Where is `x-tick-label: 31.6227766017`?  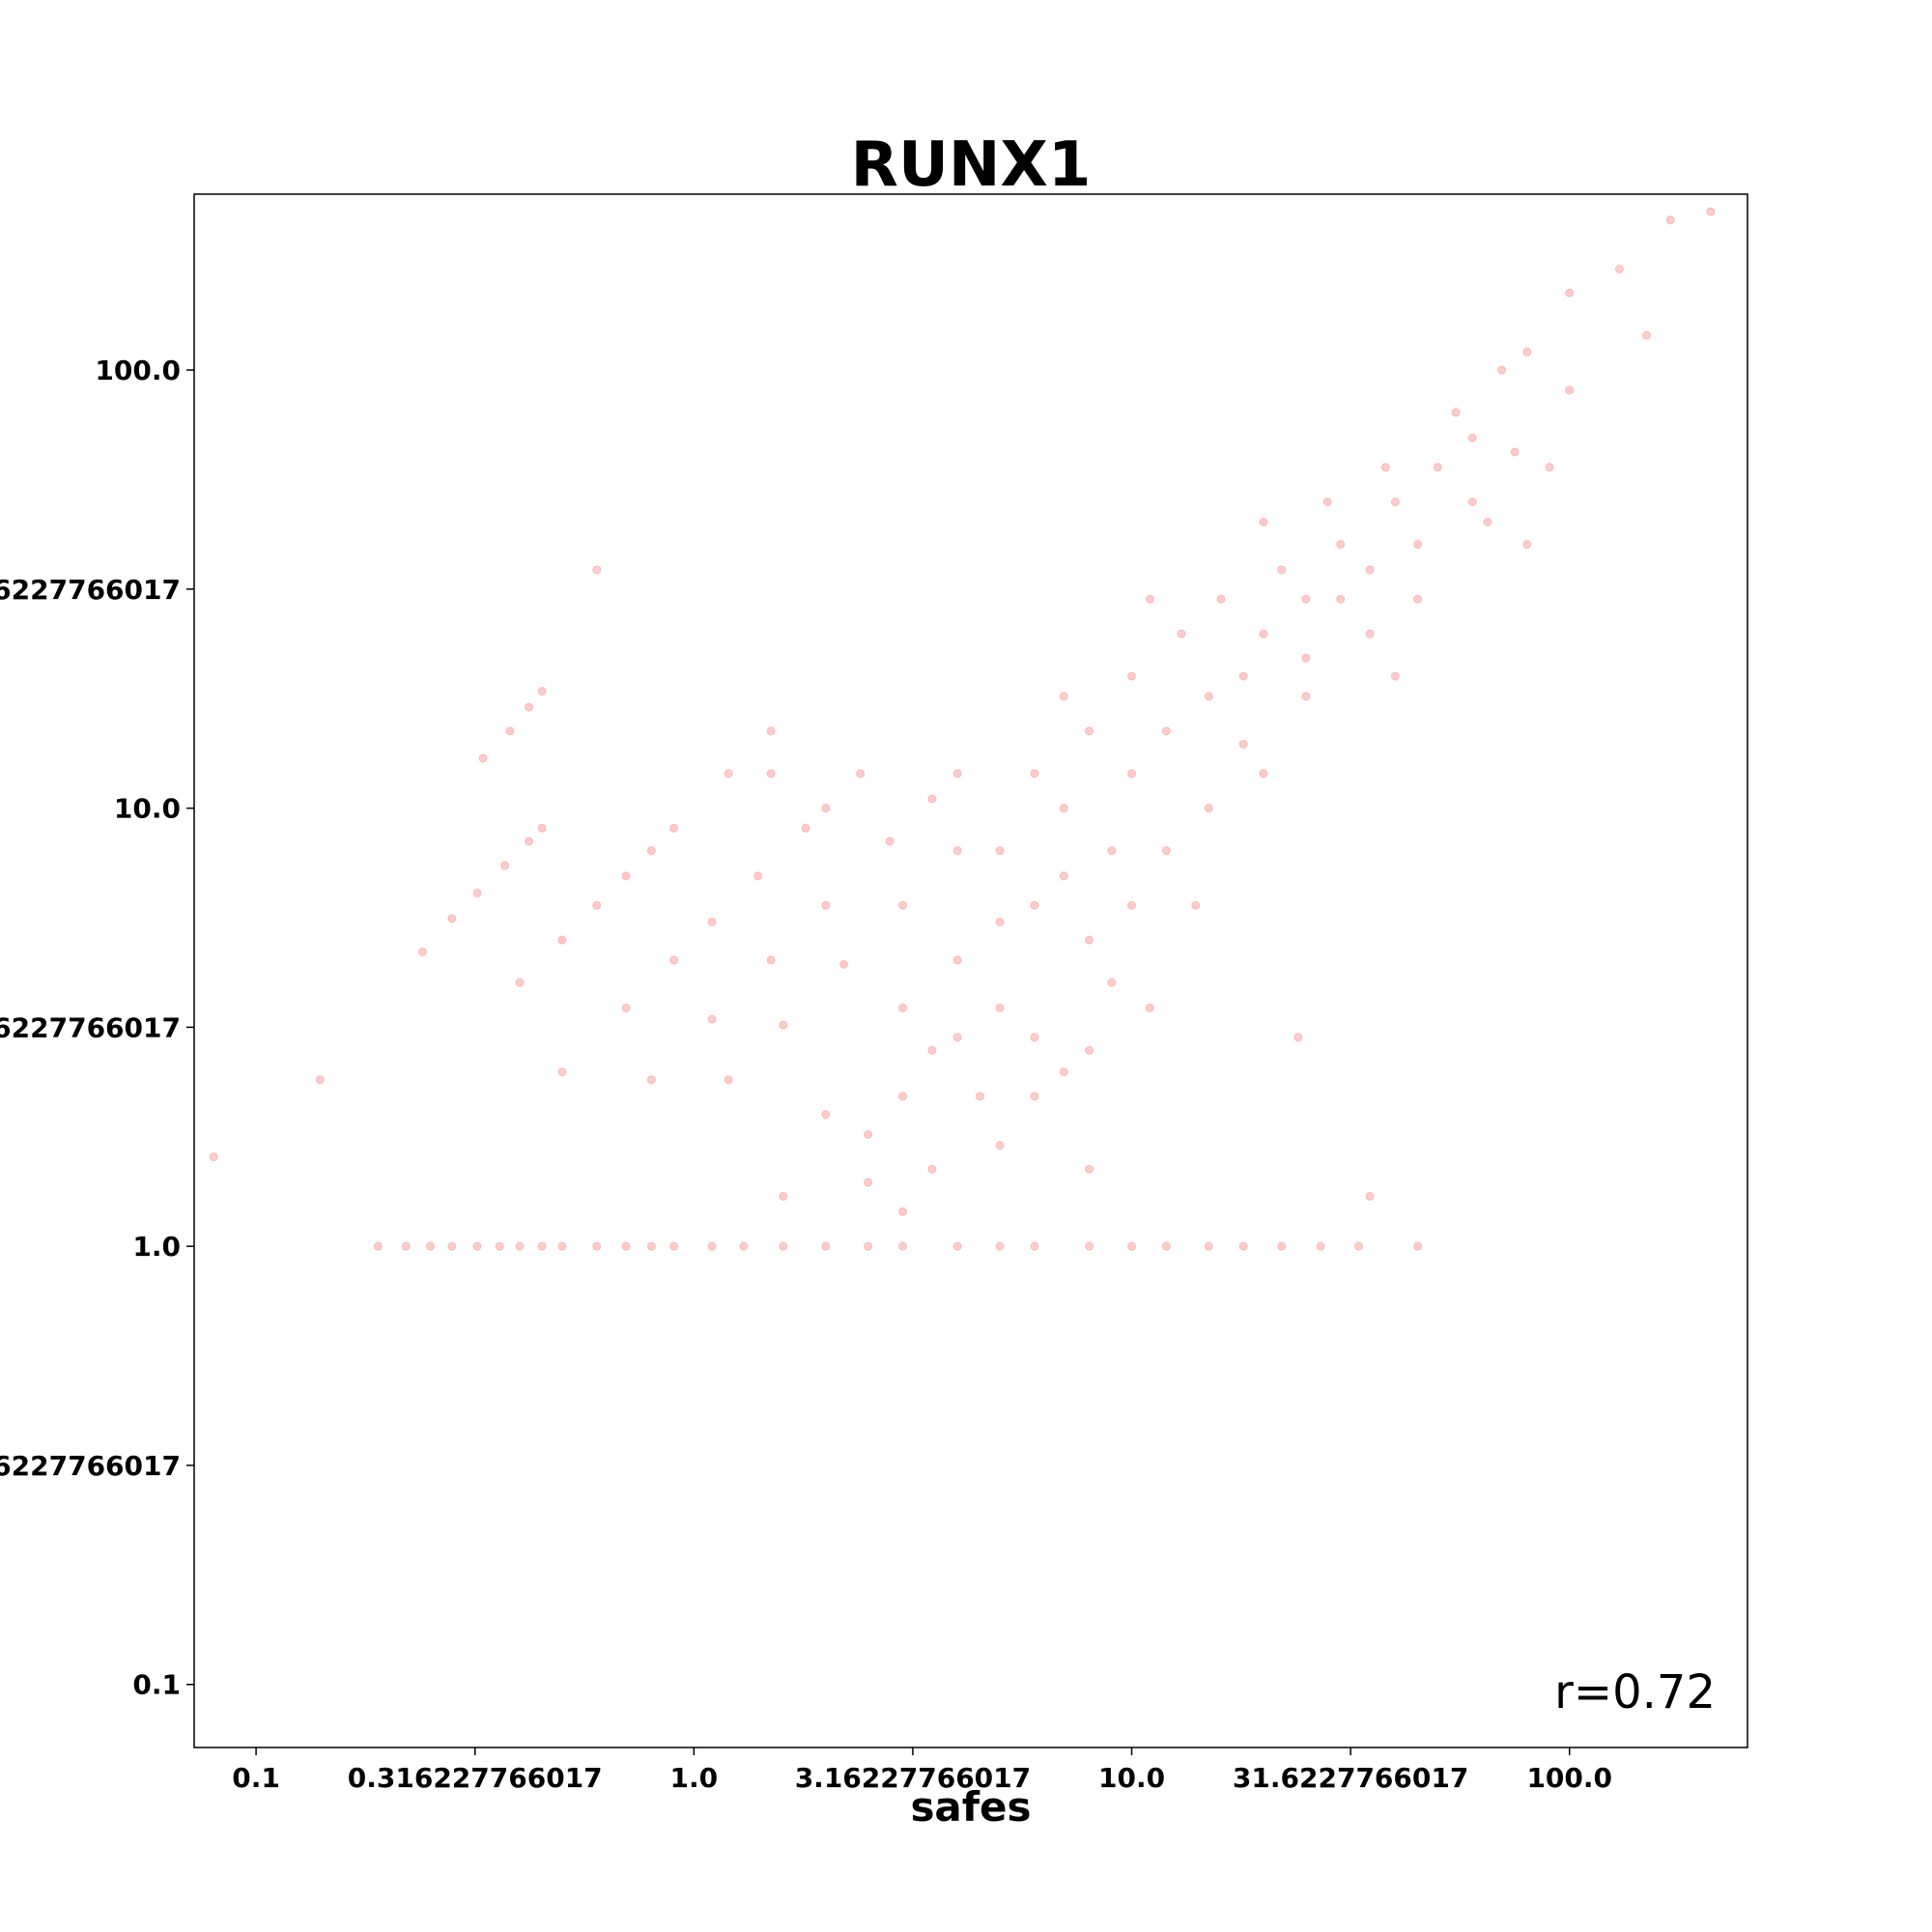
x-tick-label: 31.6227766017 is located at coordinates (1350, 1778).